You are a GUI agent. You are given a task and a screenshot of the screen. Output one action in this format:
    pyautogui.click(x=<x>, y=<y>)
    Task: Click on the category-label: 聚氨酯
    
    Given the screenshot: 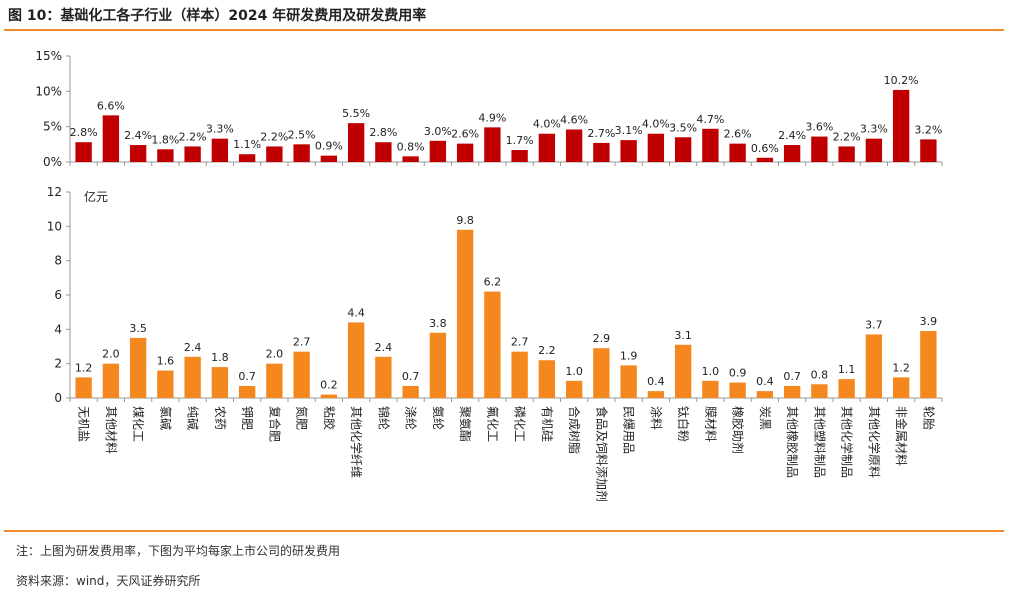 What is the action you would take?
    pyautogui.click(x=465, y=424)
    